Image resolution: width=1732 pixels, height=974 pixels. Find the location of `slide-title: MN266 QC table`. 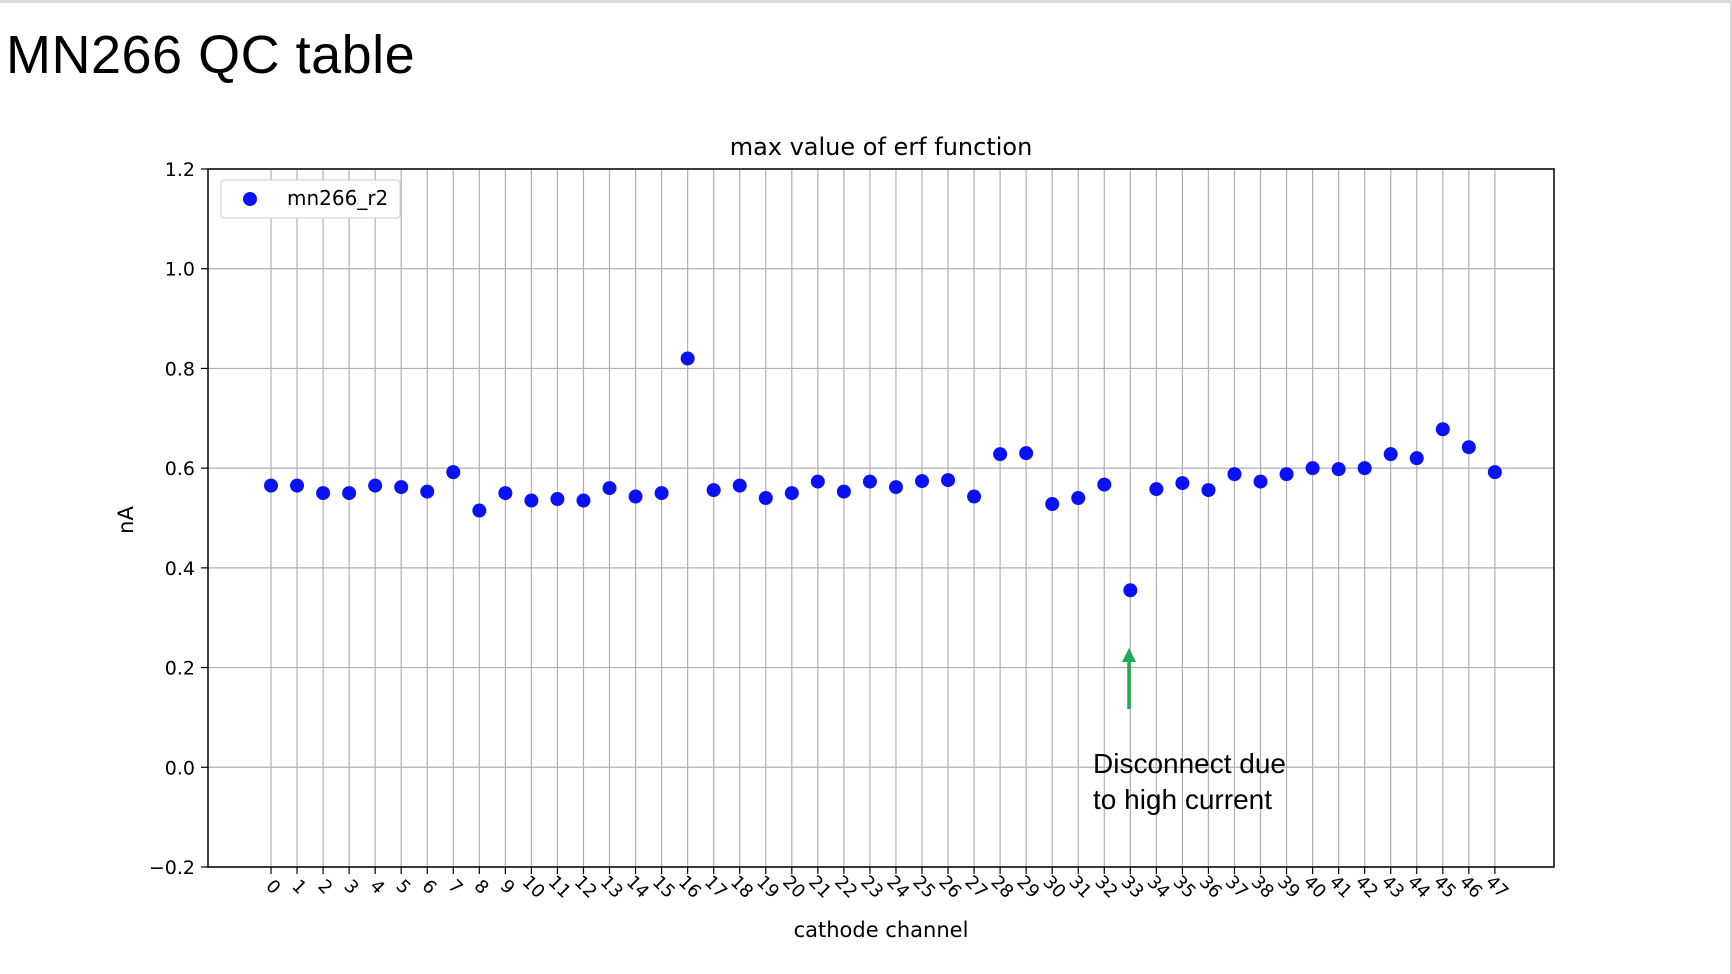

slide-title: MN266 QC table is located at coordinates (211, 55).